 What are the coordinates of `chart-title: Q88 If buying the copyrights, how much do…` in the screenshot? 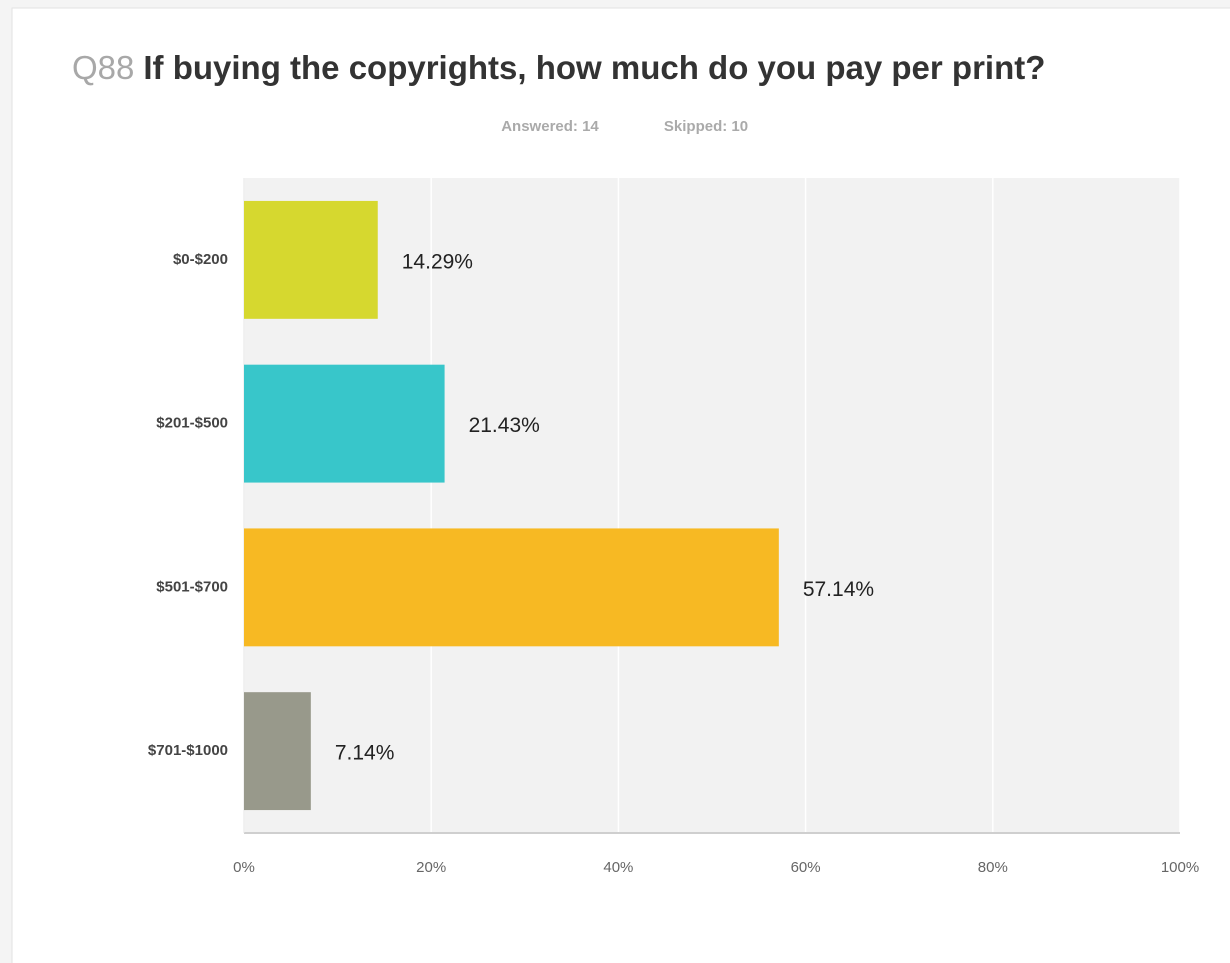 It's located at (558, 67).